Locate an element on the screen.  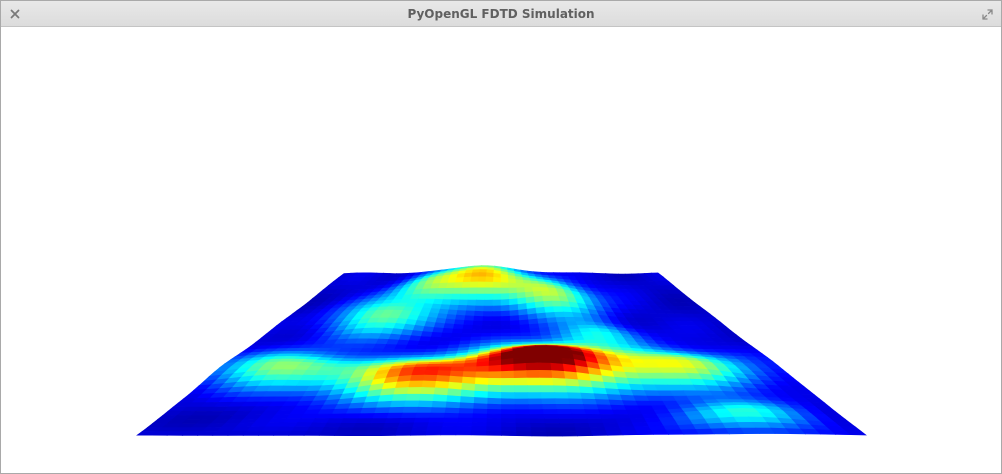
close-icon is located at coordinates (15, 14).